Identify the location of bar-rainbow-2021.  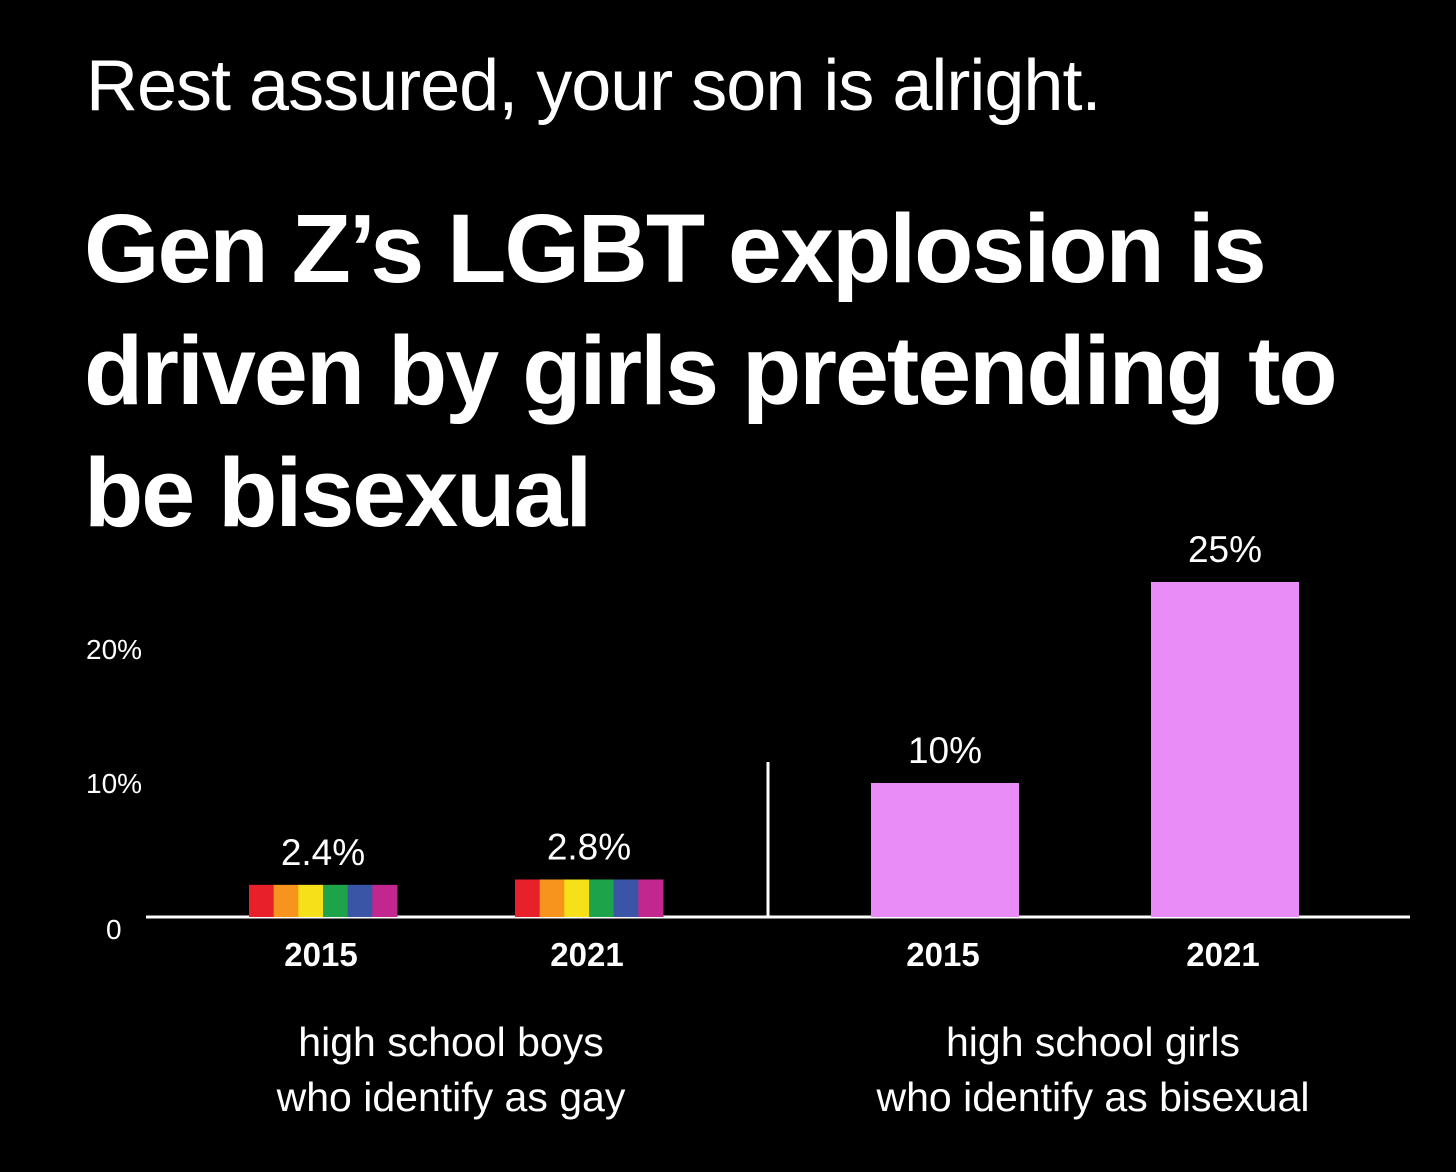
(589, 898).